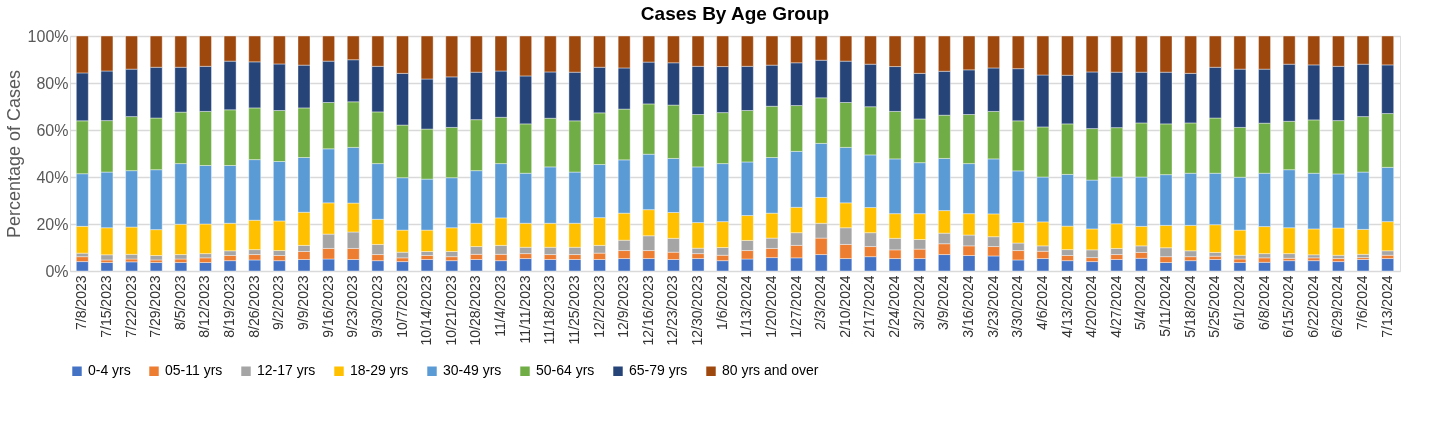 This screenshot has width=1454, height=445. Describe the element at coordinates (500, 306) in the screenshot. I see `x-tick-label: 11/4/2023` at that location.